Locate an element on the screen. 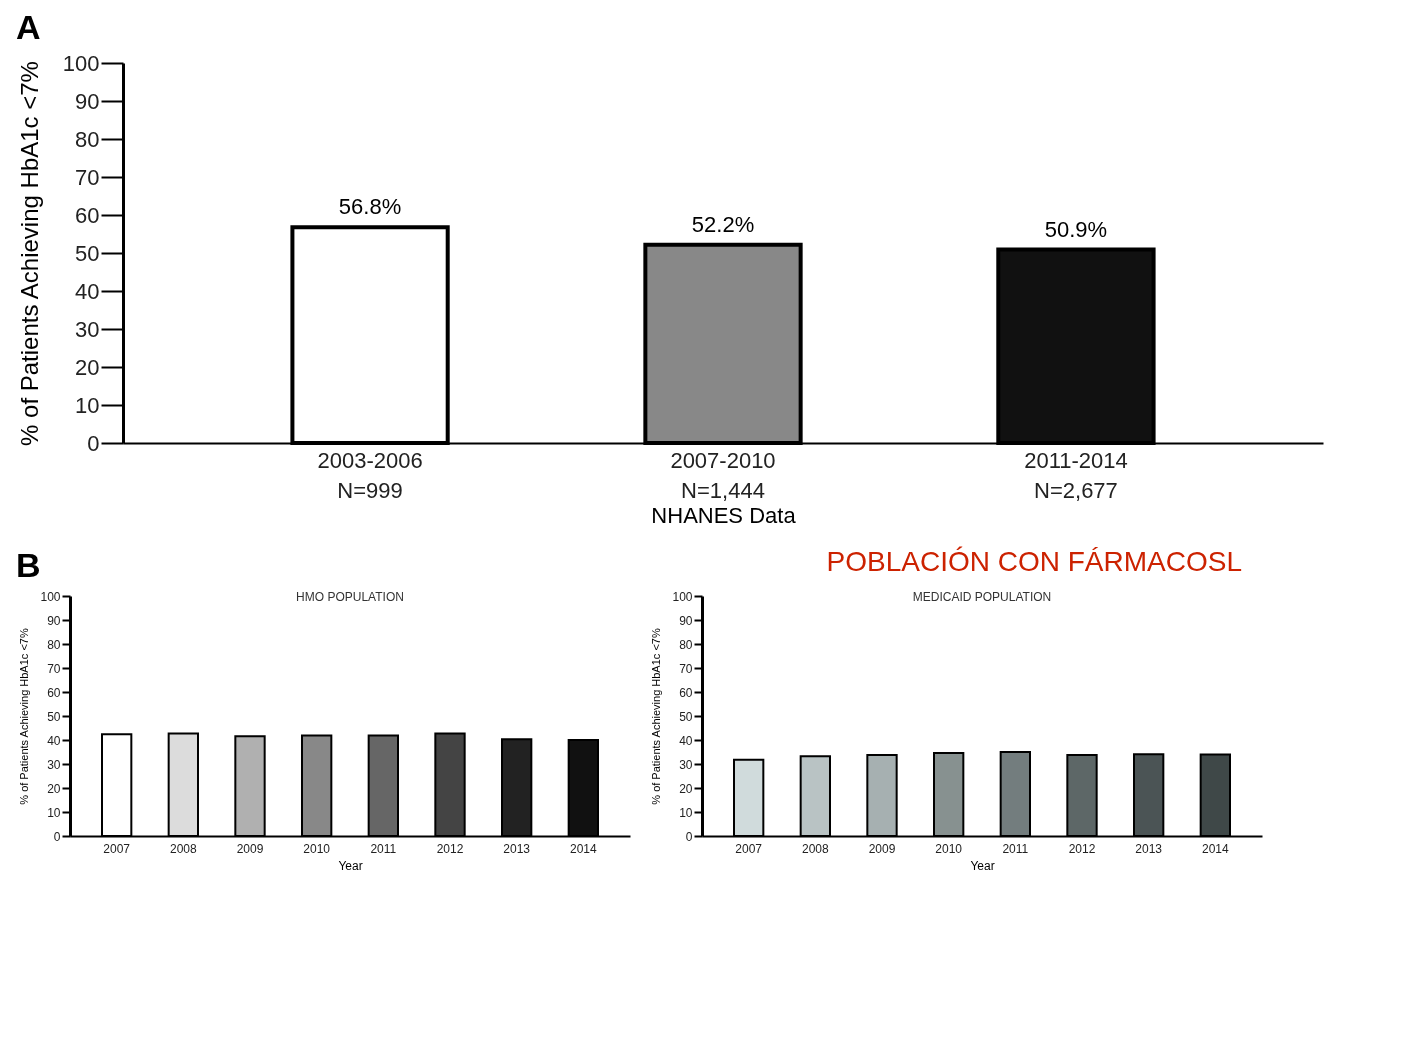  x-tick-label: 2003-2006 N=999 is located at coordinates (370, 475).